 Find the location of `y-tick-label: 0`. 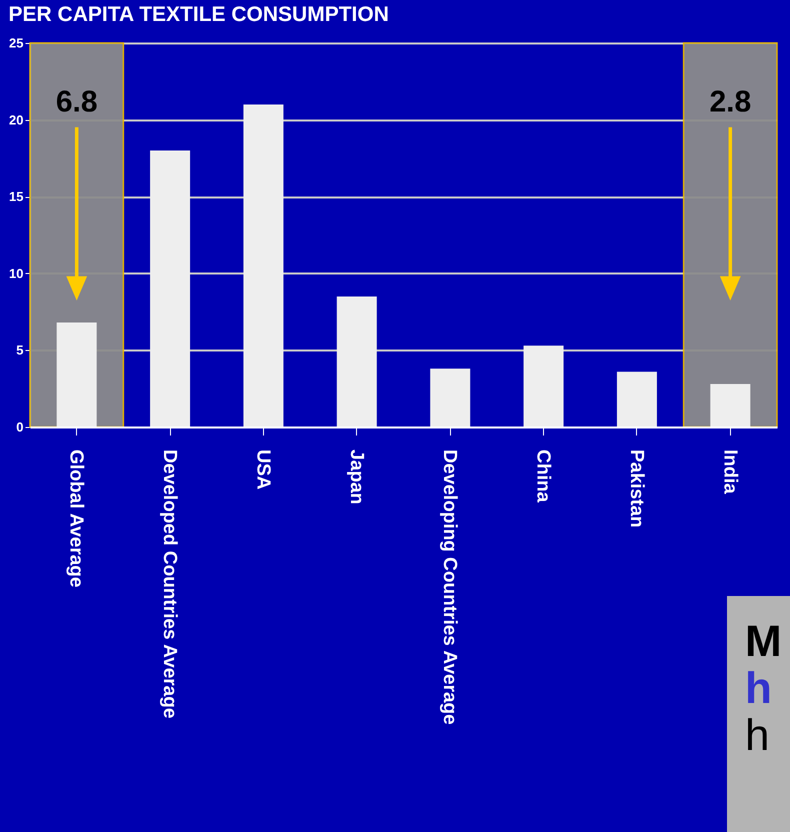

y-tick-label: 0 is located at coordinates (20, 427).